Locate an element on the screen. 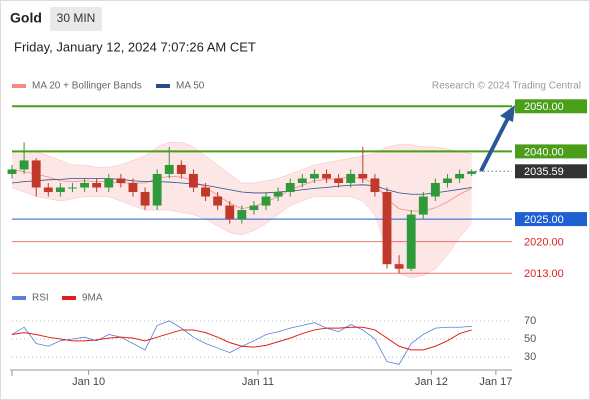 The height and width of the screenshot is (400, 590). legend-label: 9MA is located at coordinates (92, 298).